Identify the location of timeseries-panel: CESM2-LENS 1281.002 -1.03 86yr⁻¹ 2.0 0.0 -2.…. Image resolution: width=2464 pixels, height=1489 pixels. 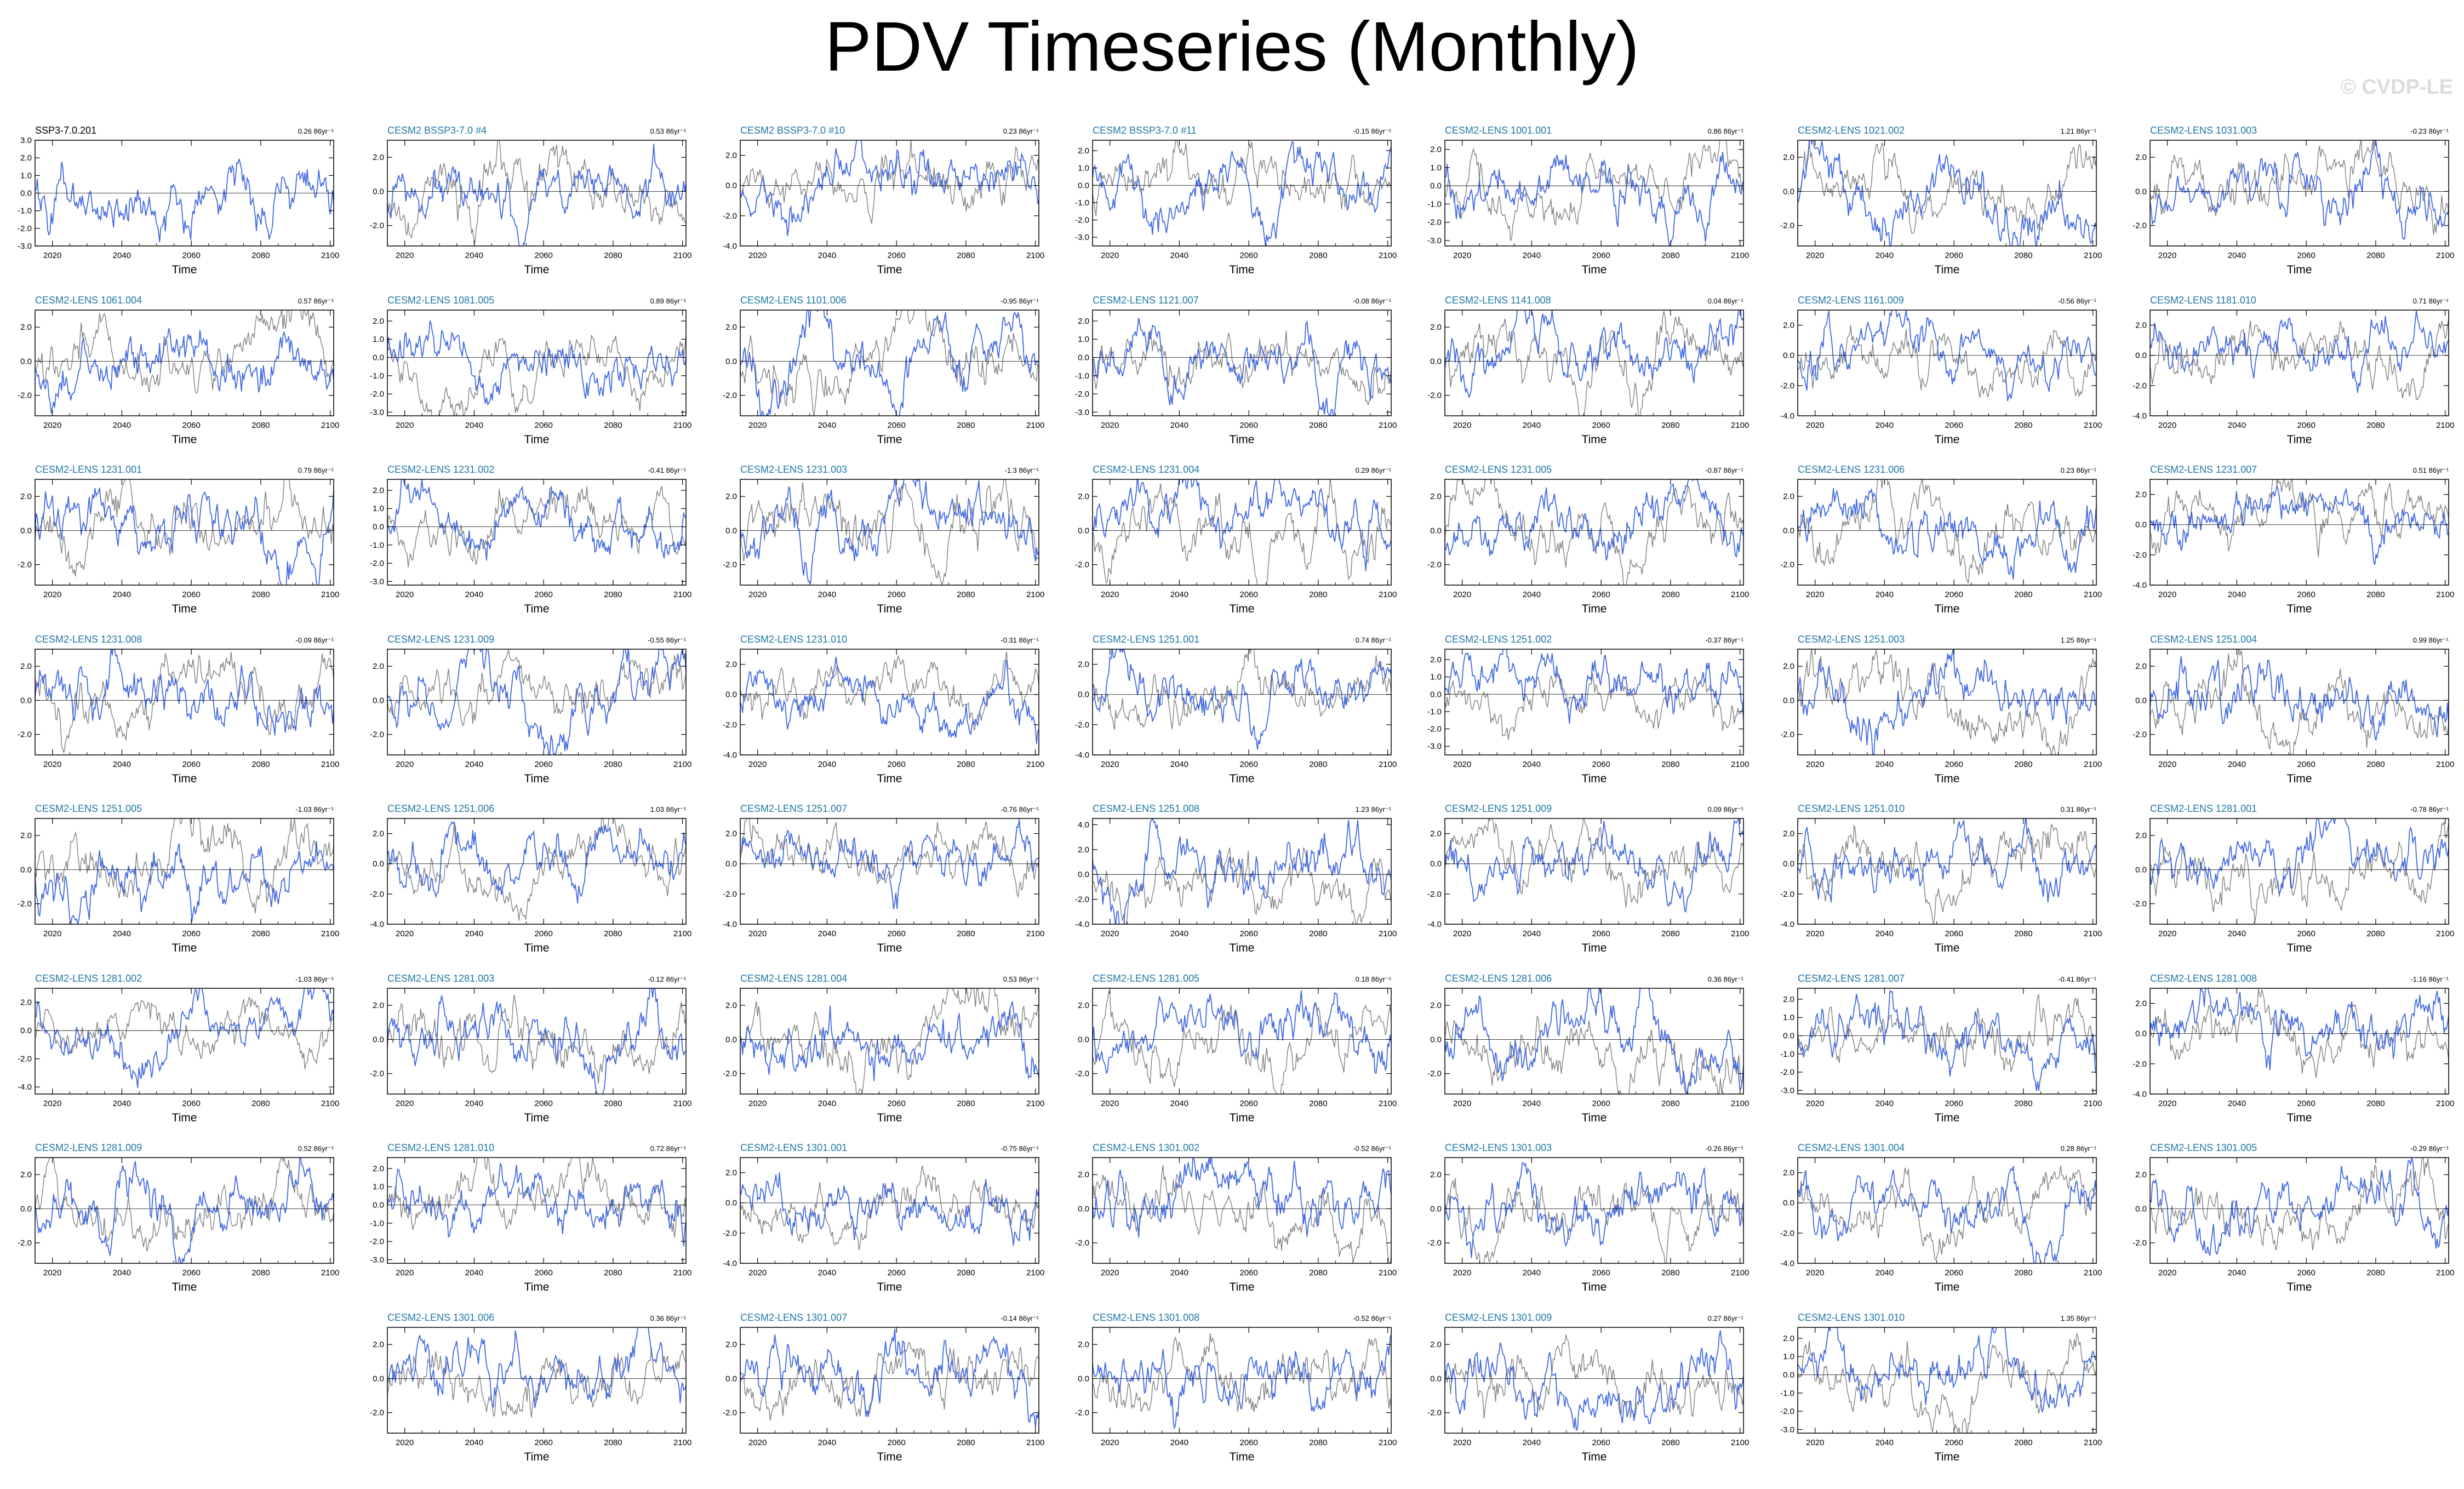
(178, 1048).